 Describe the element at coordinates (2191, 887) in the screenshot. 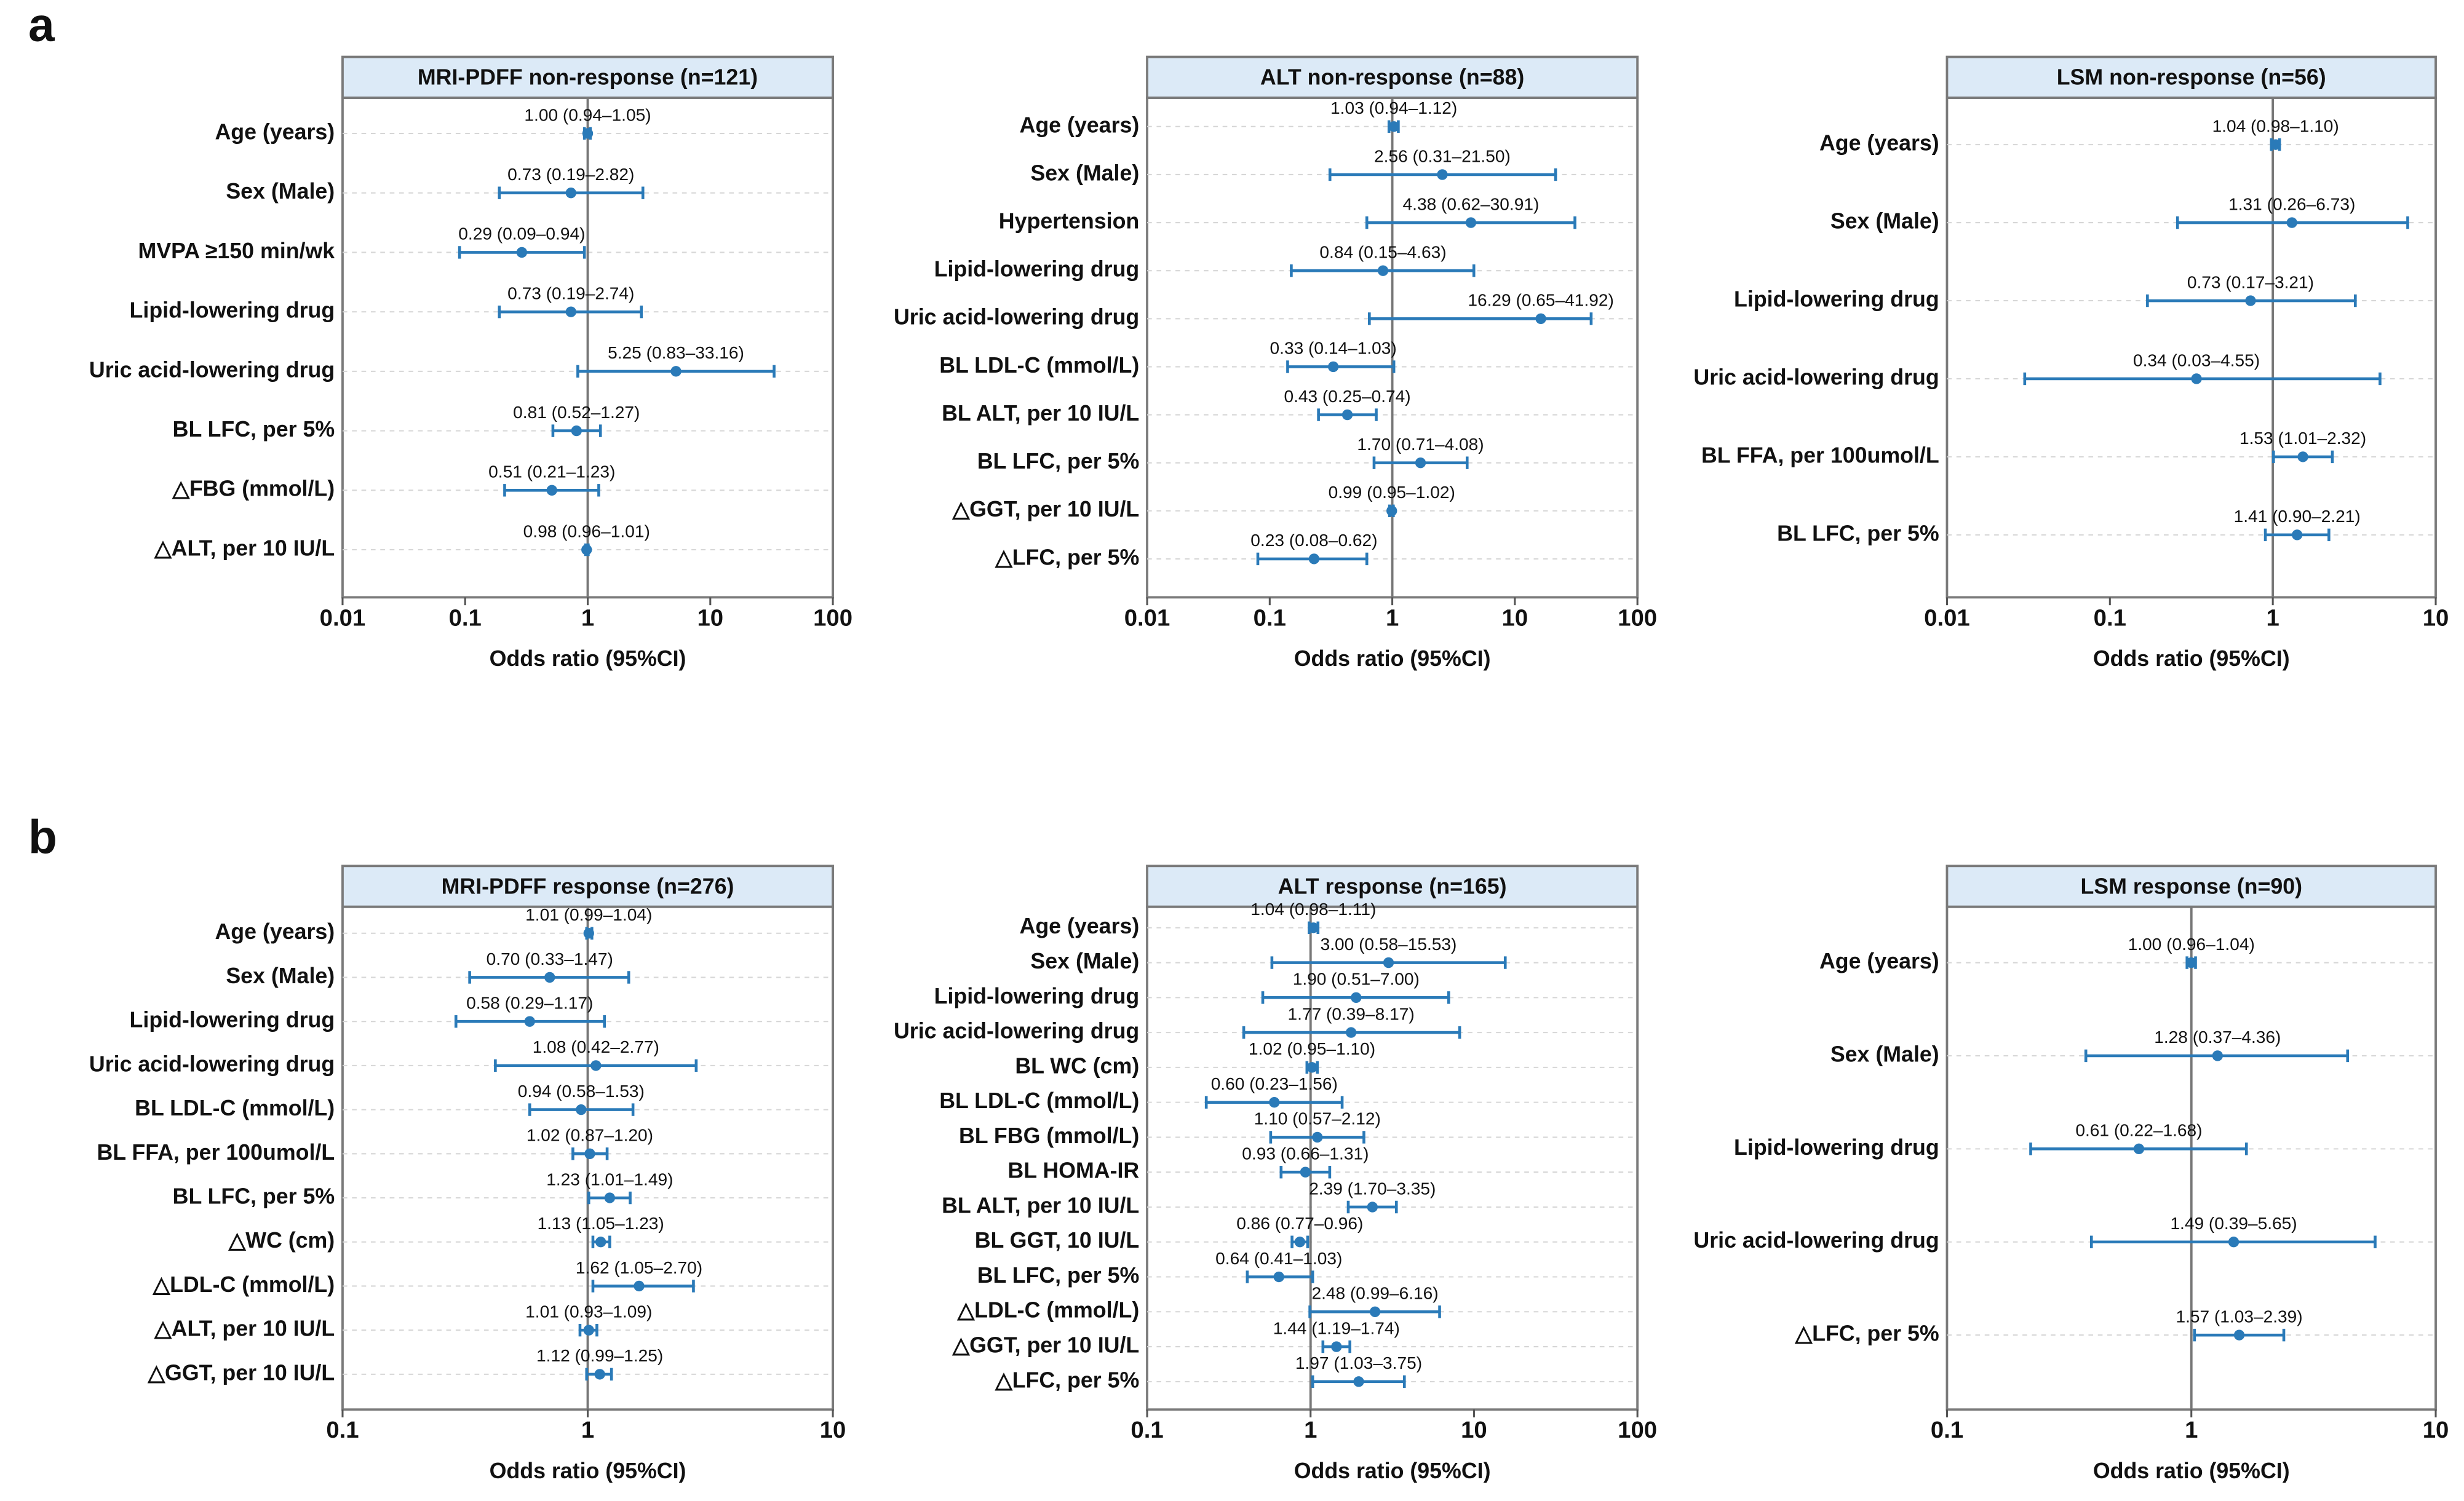

I see `chart-title: LSM response (n=90)` at that location.